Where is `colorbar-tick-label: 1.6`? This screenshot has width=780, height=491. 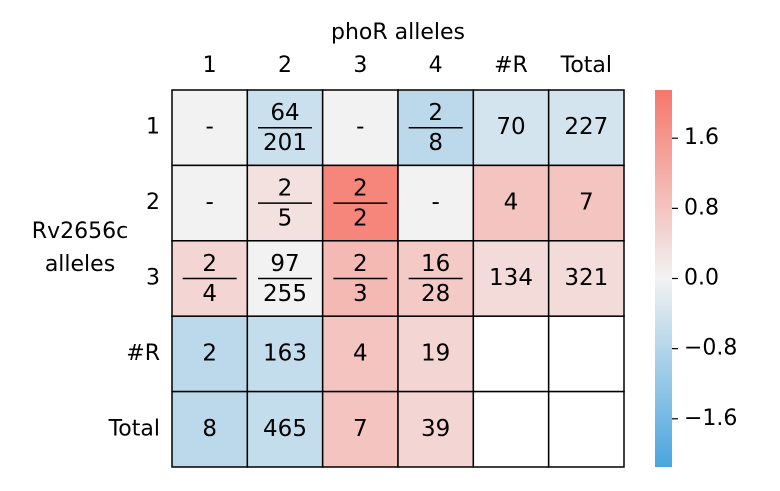 colorbar-tick-label: 1.6 is located at coordinates (701, 137).